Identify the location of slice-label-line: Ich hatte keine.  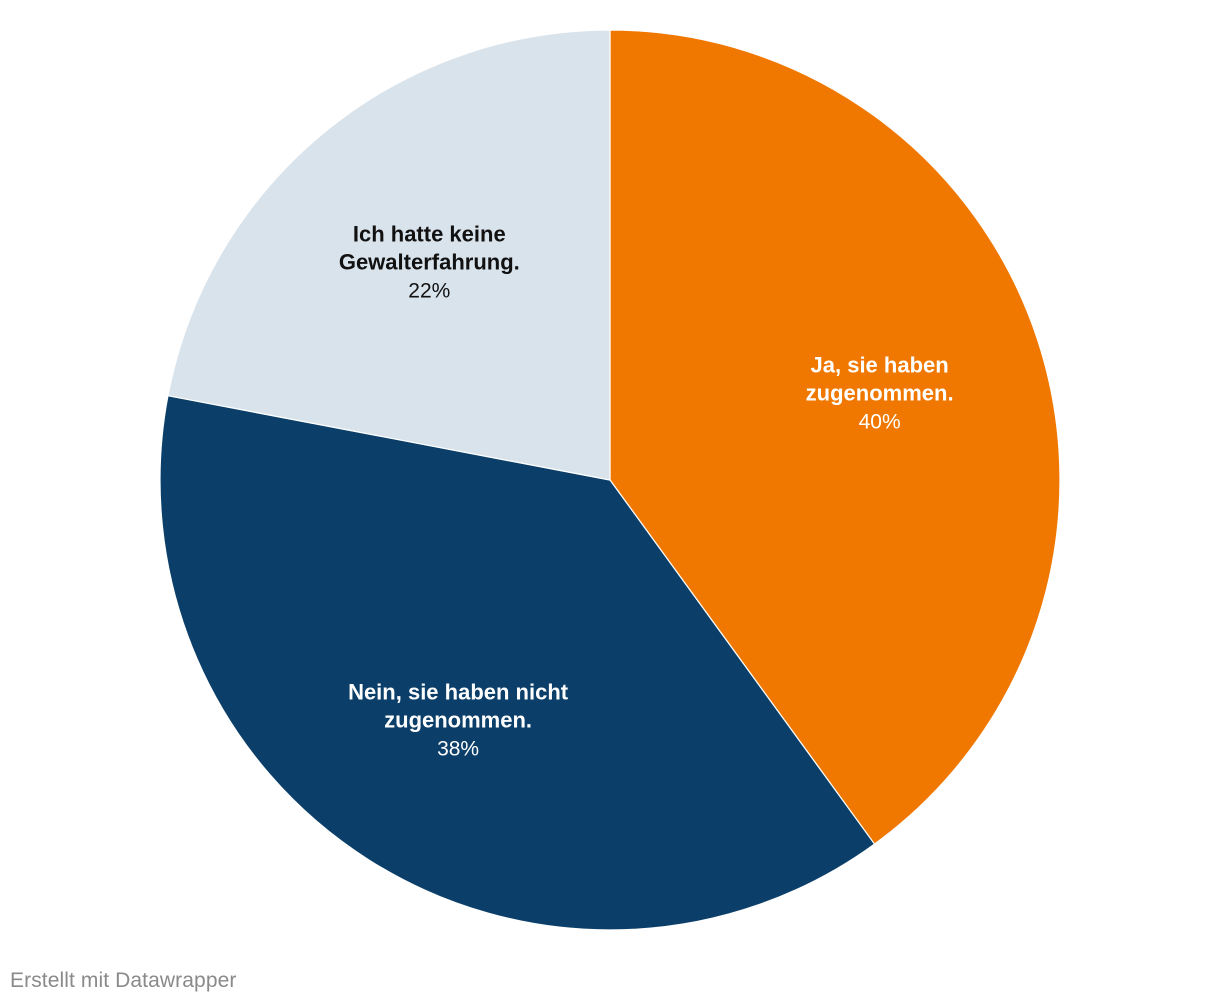
(429, 234).